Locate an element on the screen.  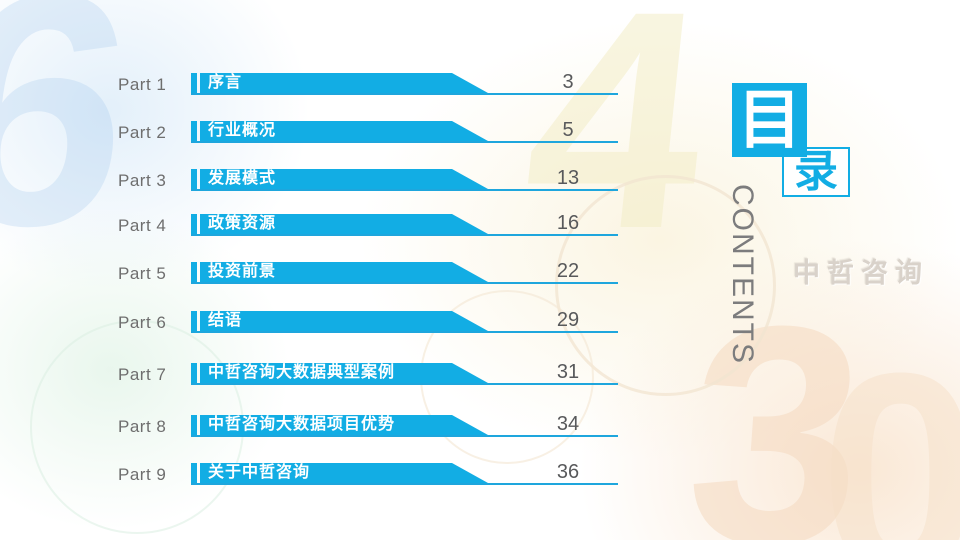
toc-underline: 发展模式 13 is located at coordinates (404, 179).